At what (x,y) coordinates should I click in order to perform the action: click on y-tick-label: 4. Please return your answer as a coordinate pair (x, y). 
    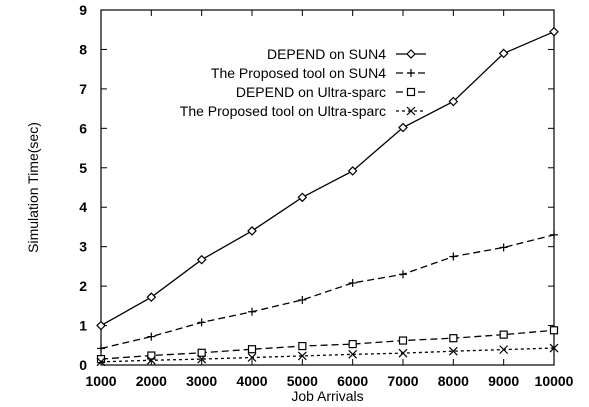
    Looking at the image, I should click on (83, 207).